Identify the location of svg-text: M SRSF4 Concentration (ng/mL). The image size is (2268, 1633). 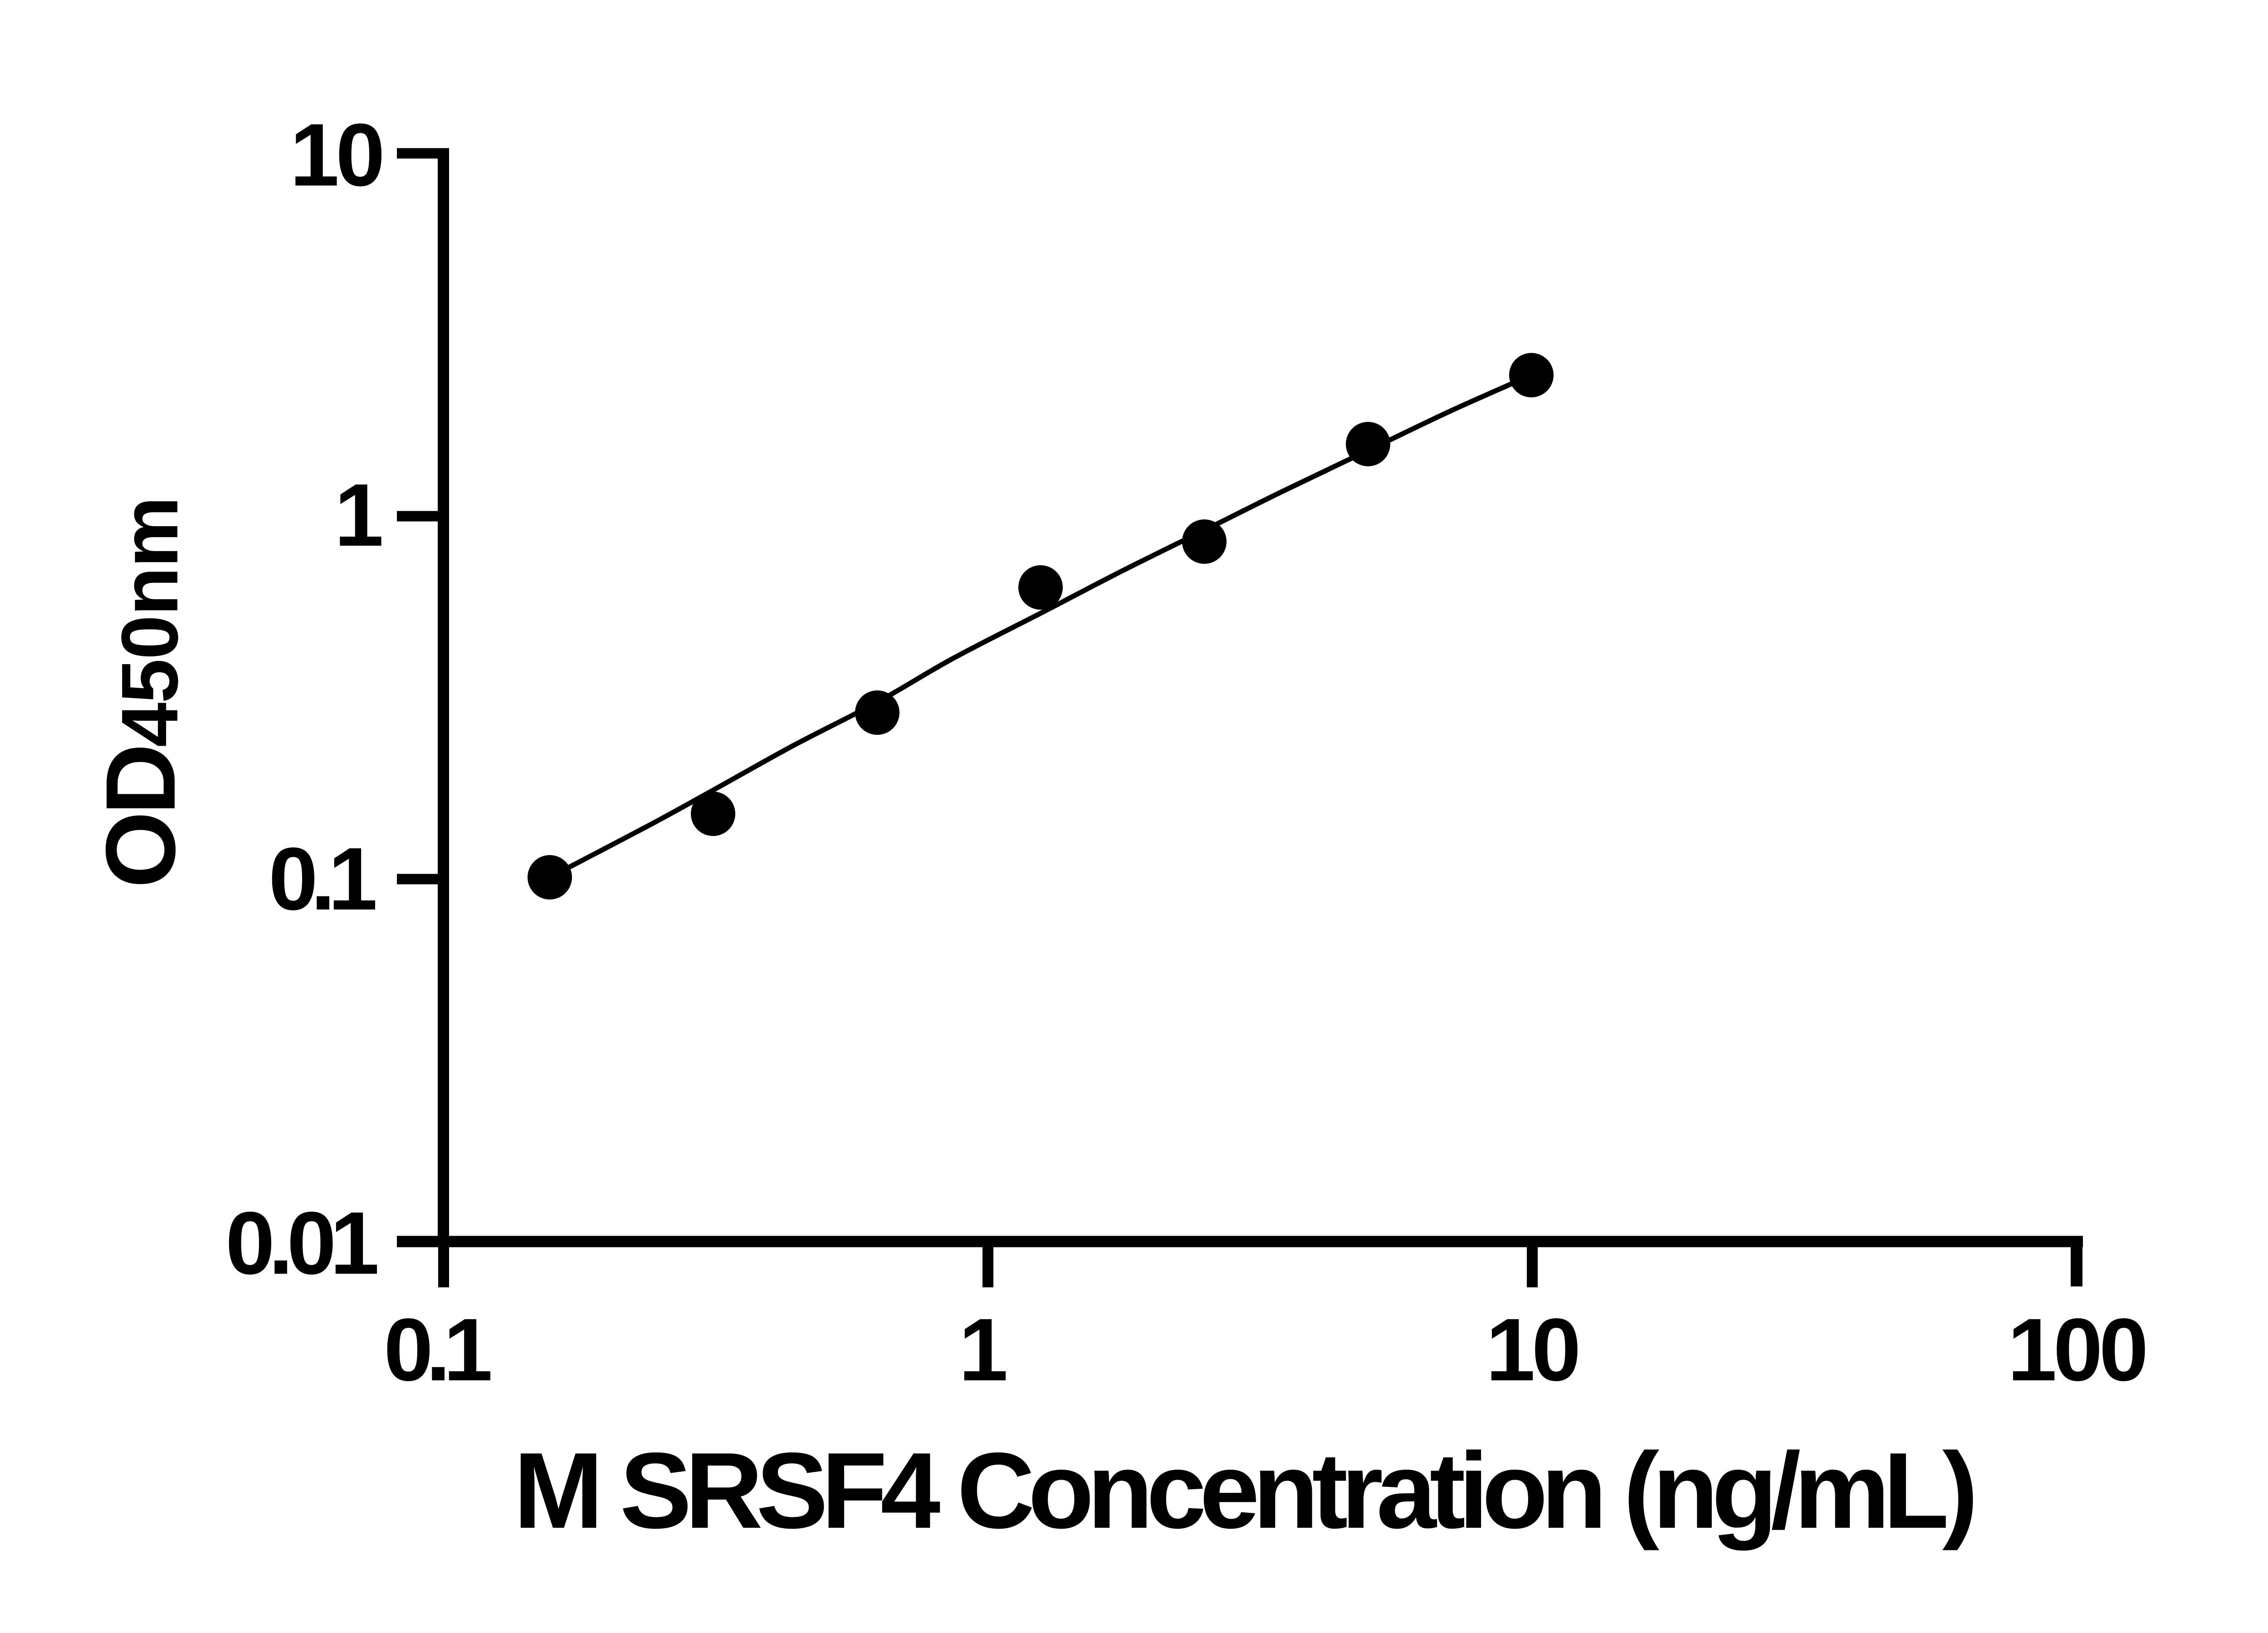
(1243, 1491).